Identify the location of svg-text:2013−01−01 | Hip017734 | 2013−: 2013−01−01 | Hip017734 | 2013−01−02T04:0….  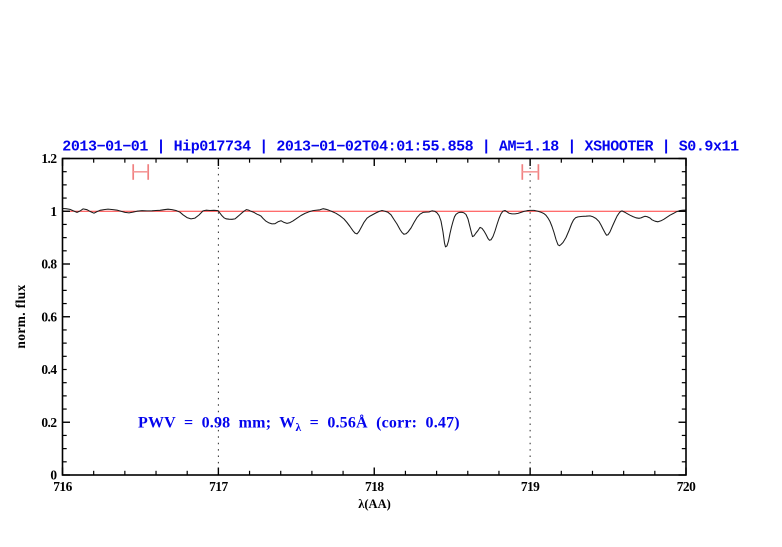
(400, 147).